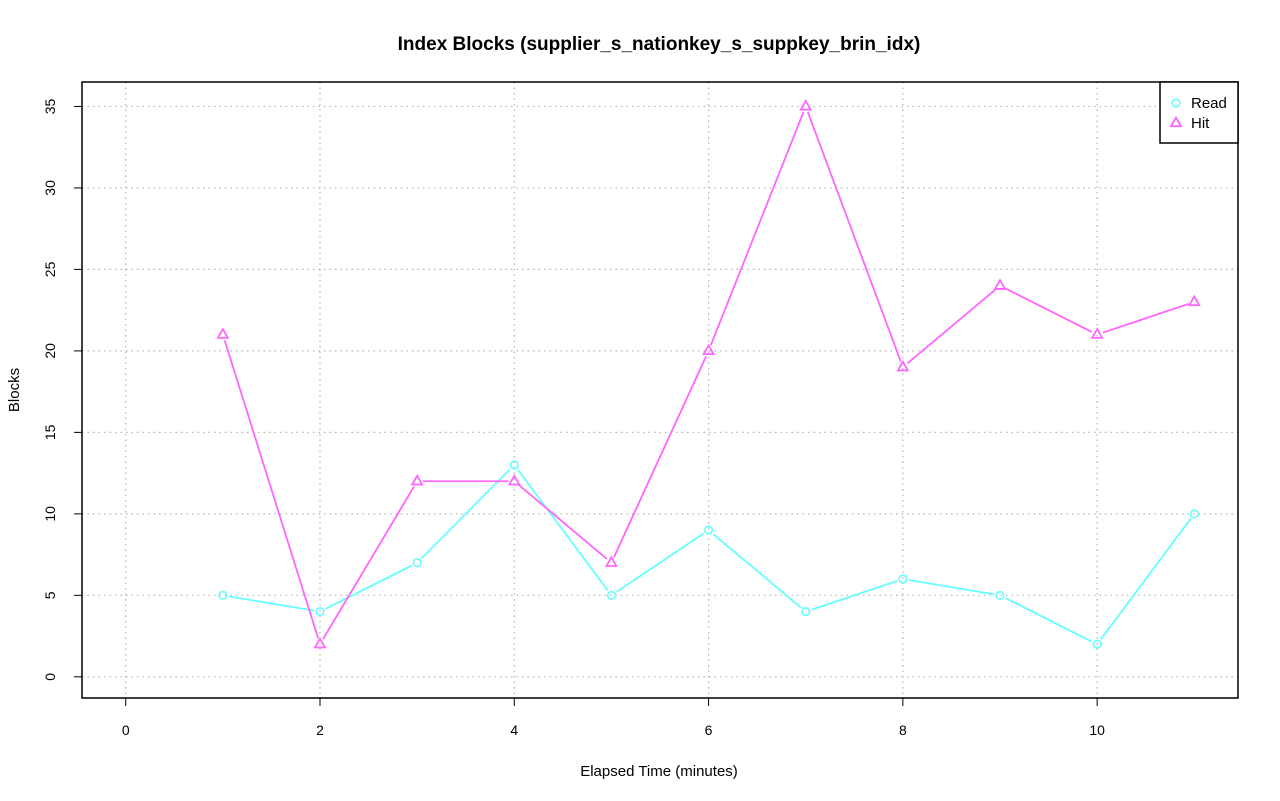  Describe the element at coordinates (50, 432) in the screenshot. I see `y-tick-label: 15` at that location.